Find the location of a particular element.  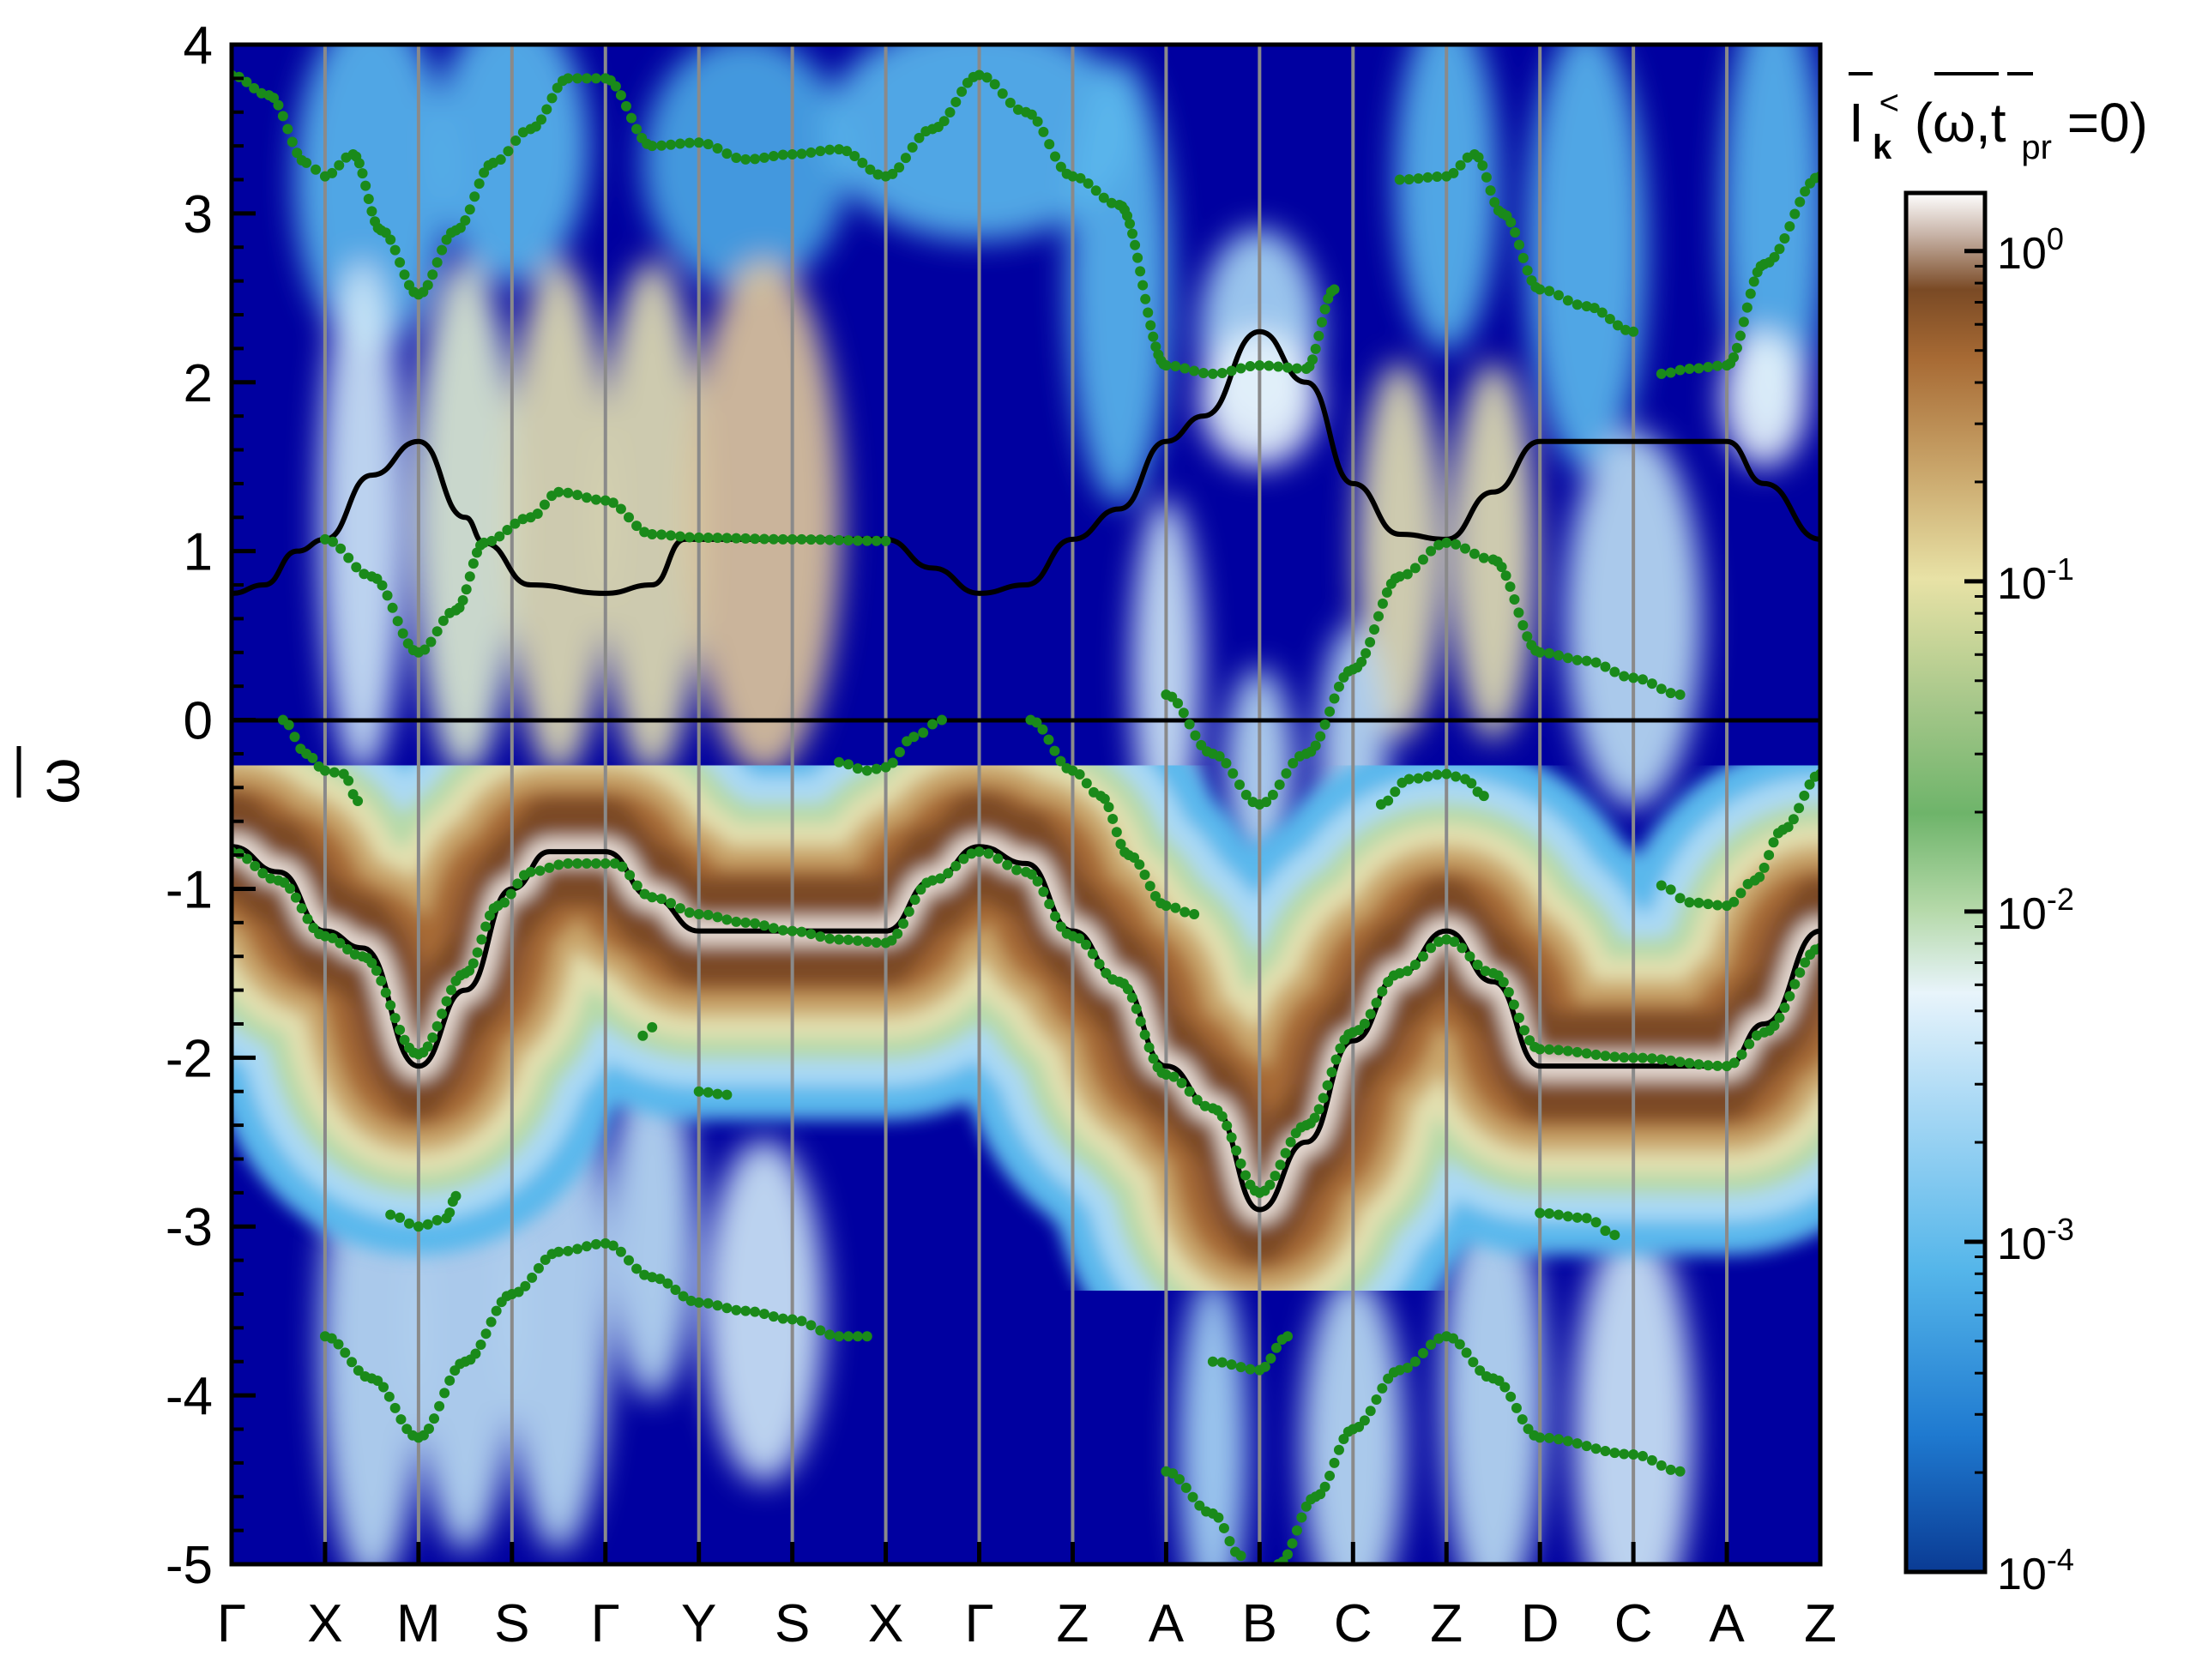

k-point-label: Z is located at coordinates (1073, 1623).